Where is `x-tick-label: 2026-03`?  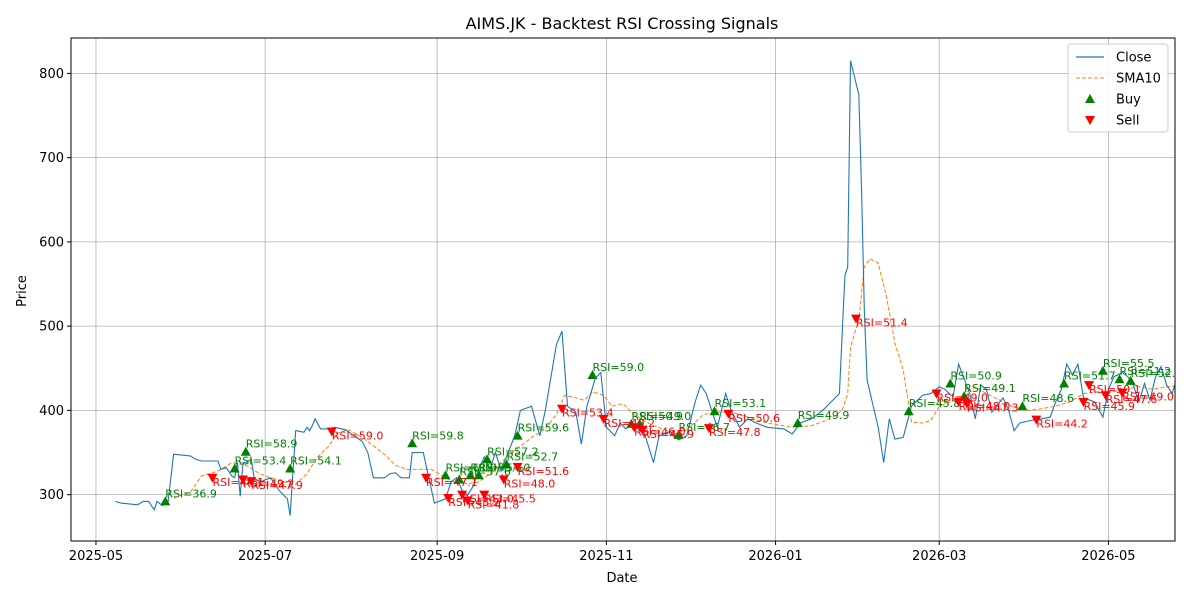 x-tick-label: 2026-03 is located at coordinates (939, 556).